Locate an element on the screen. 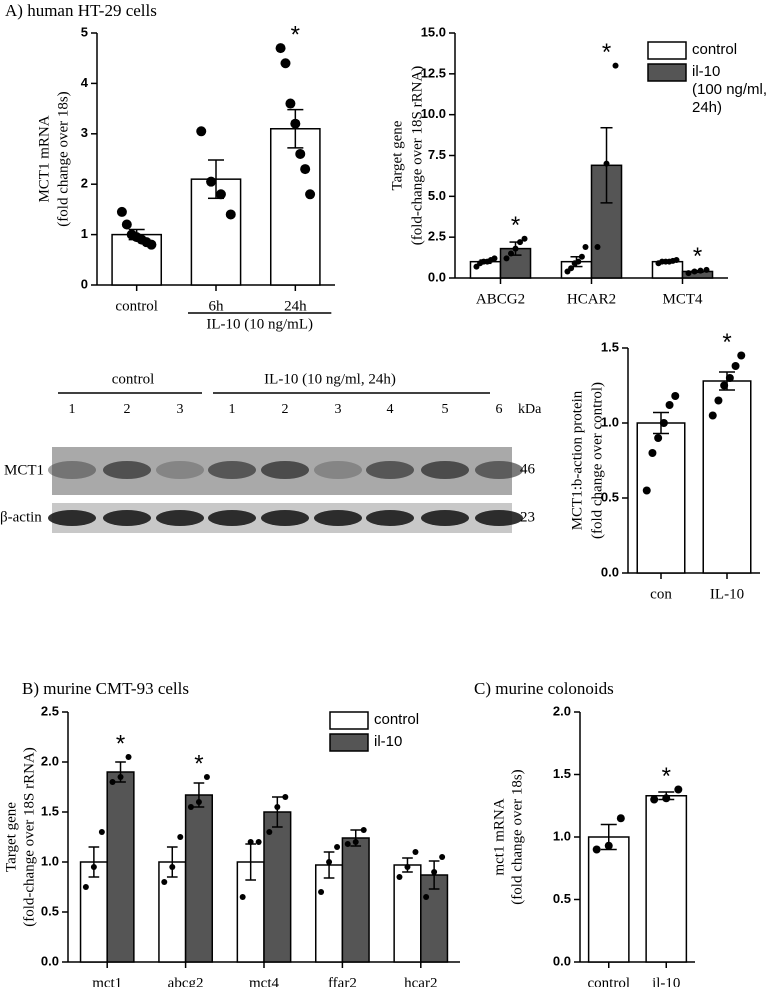  chart-title: A) human HT-29 cells is located at coordinates (81, 10).